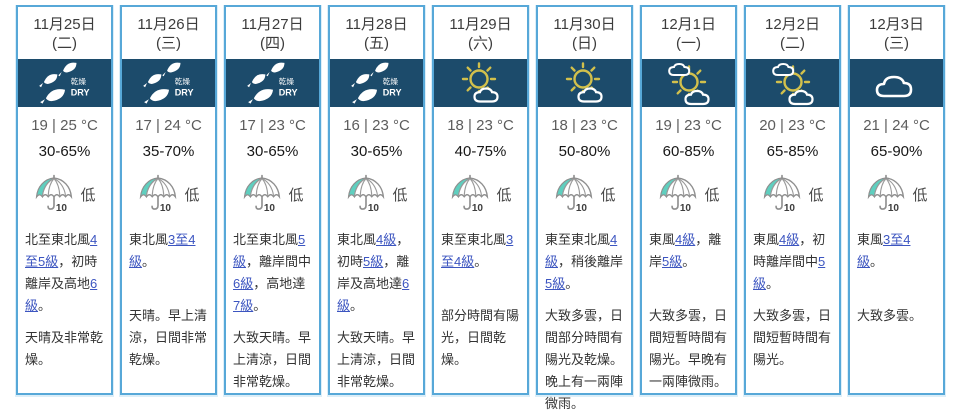 The width and height of the screenshot is (960, 415). I want to click on date-header: 11月27日 (四), so click(272, 33).